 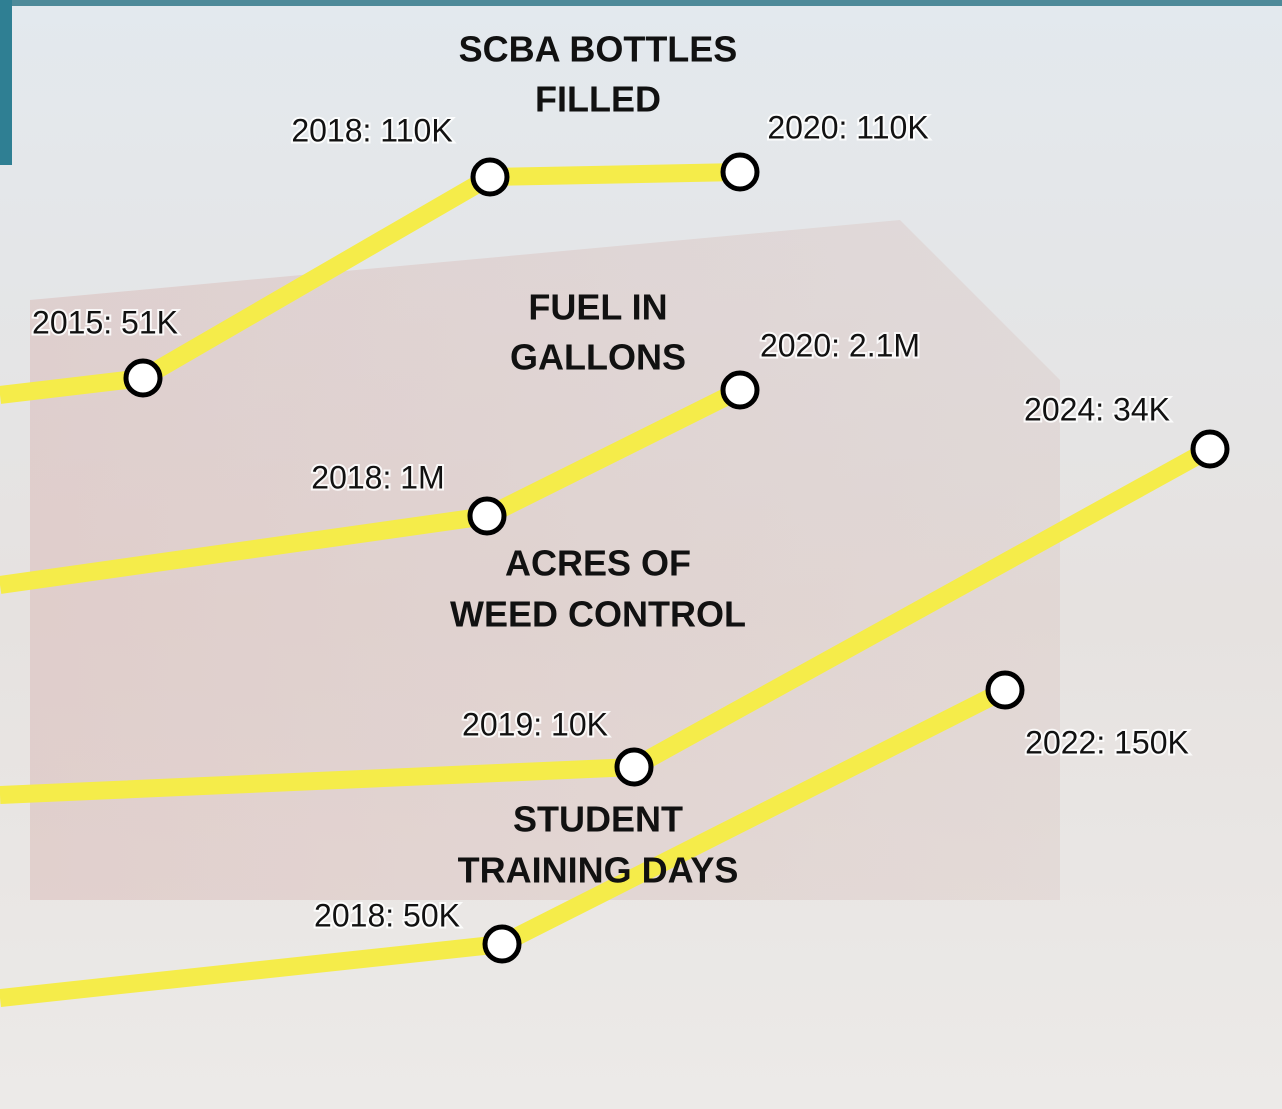 I want to click on top-bar, so click(x=641, y=3).